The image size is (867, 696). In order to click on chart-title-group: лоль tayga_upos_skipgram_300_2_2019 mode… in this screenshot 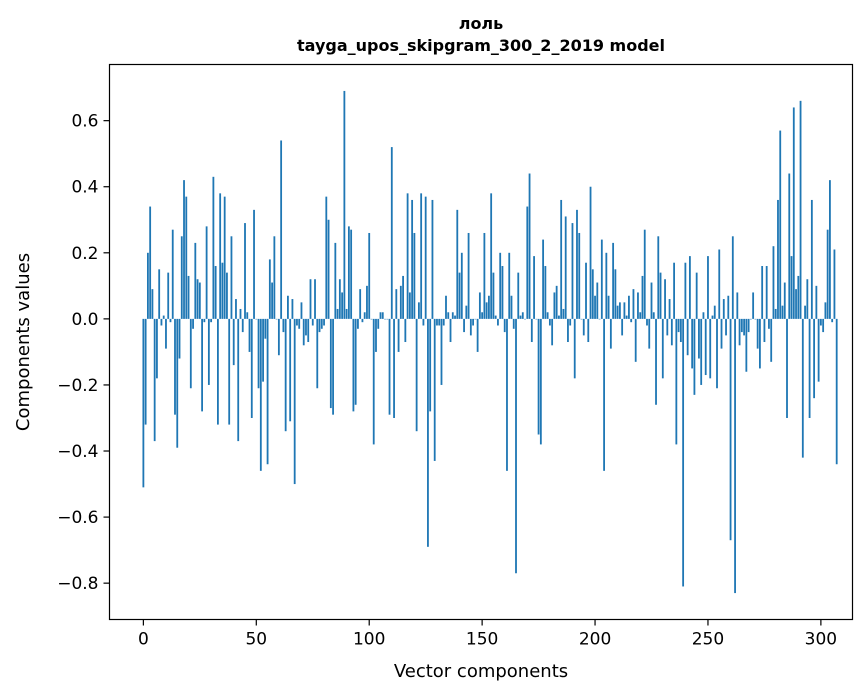, I will do `click(481, 34)`.